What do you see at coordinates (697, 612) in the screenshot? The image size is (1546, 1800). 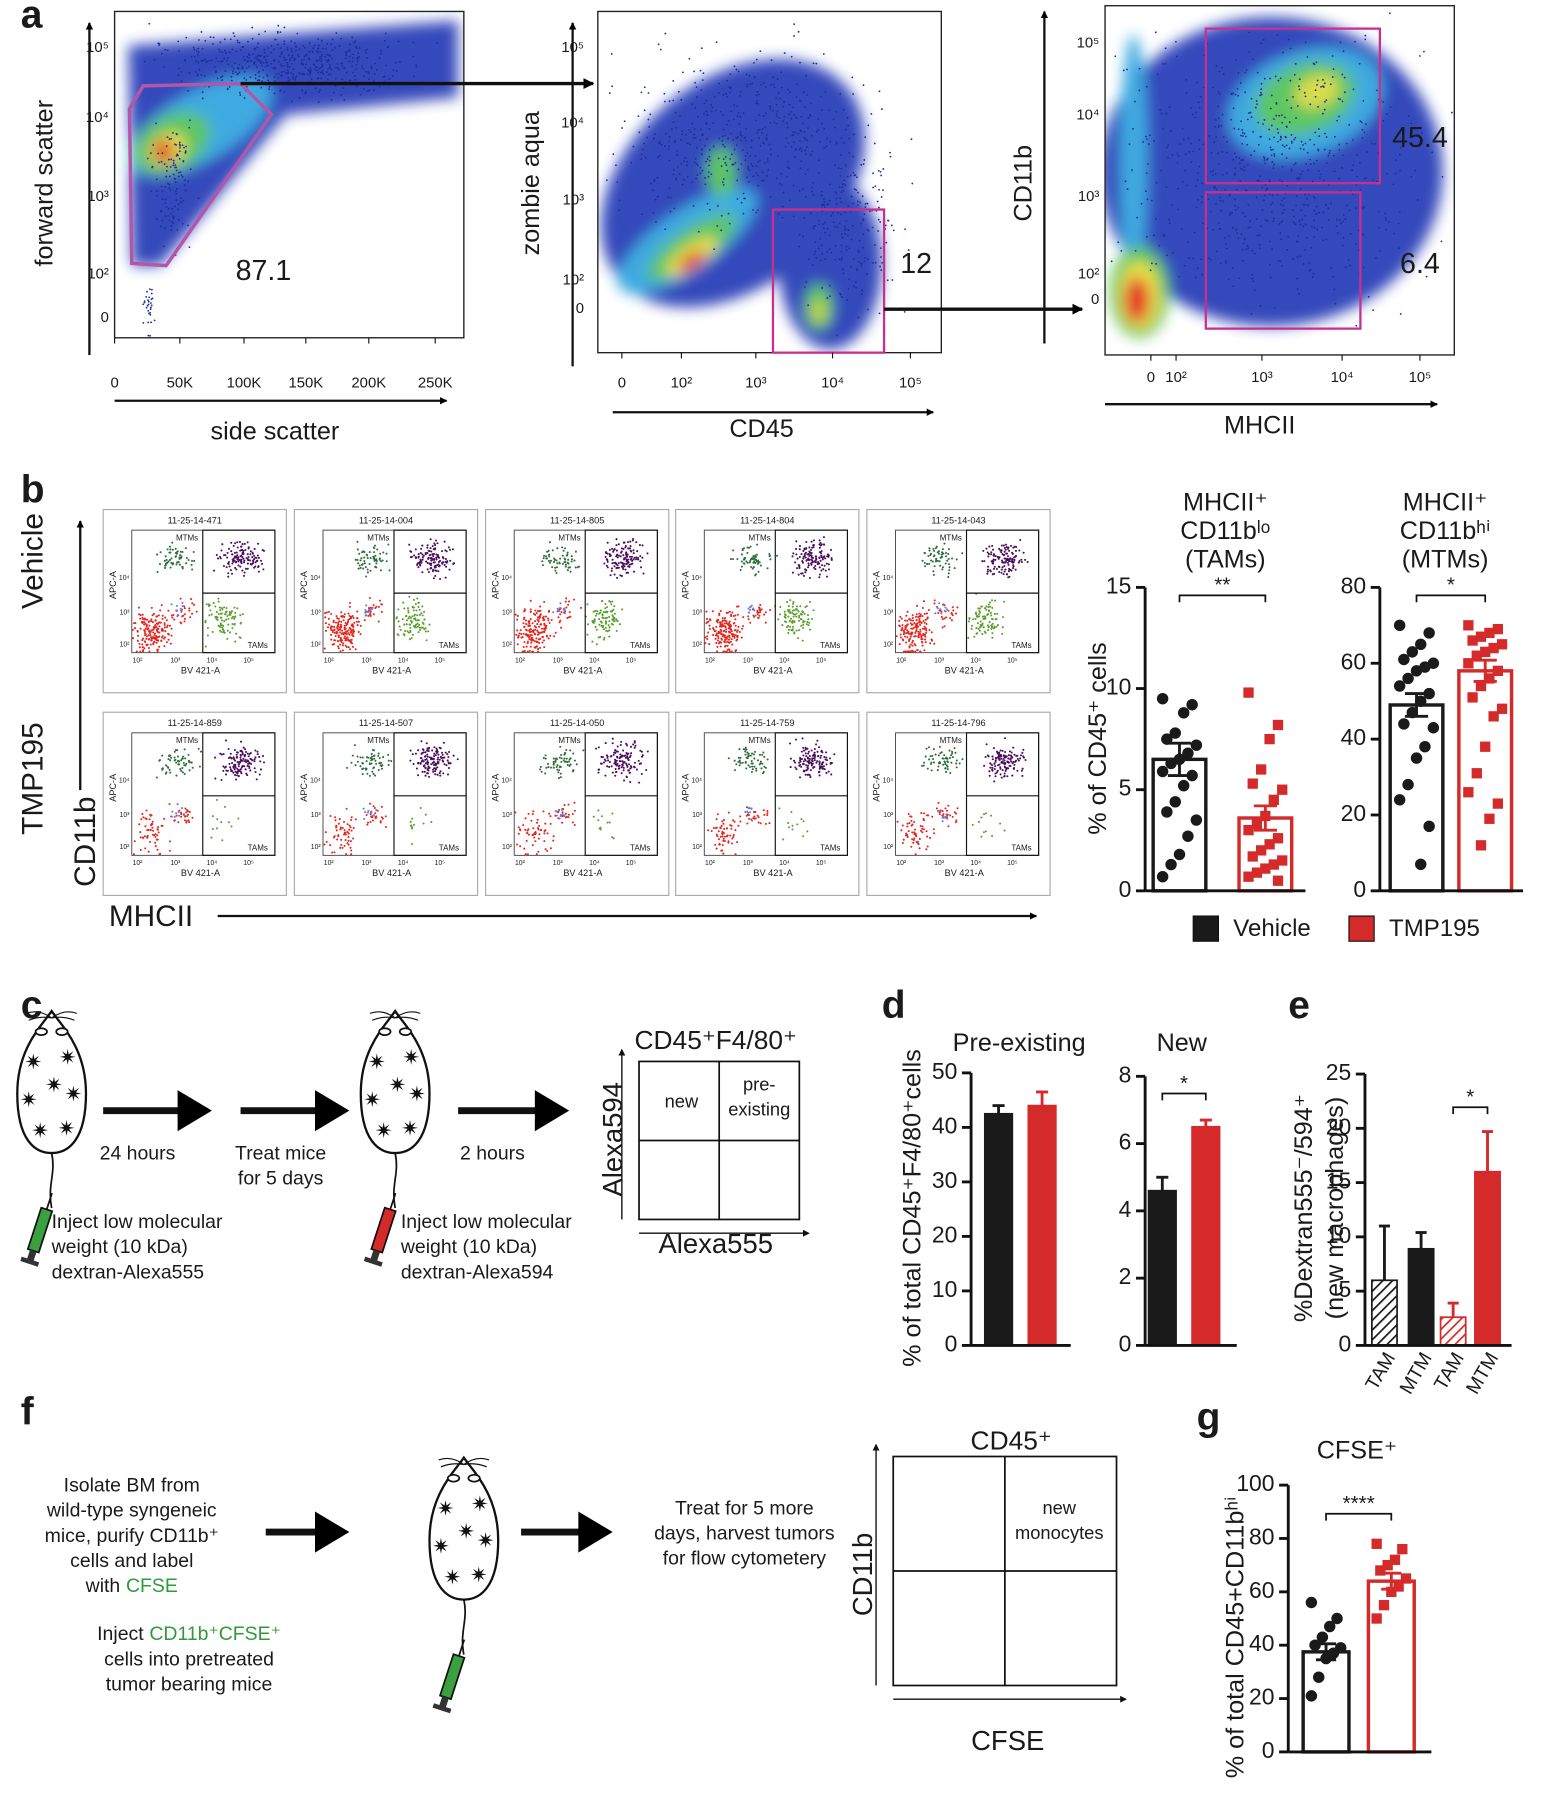 I see `y-tick-label: 10³` at bounding box center [697, 612].